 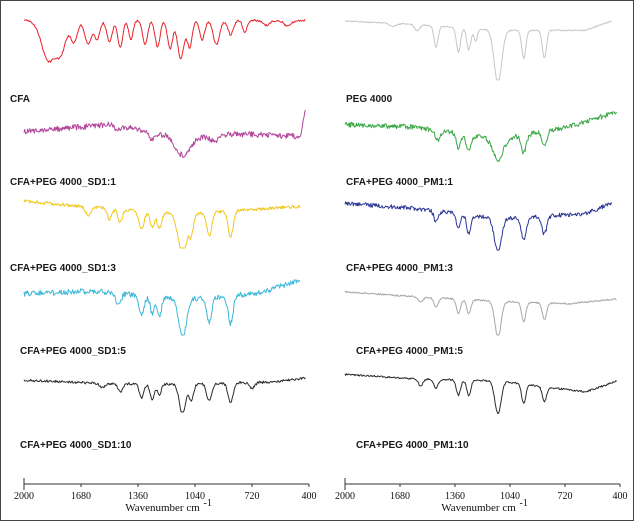 What do you see at coordinates (399, 268) in the screenshot?
I see `label-pm-1-3: CFA+PEG 4000_PM1:3` at bounding box center [399, 268].